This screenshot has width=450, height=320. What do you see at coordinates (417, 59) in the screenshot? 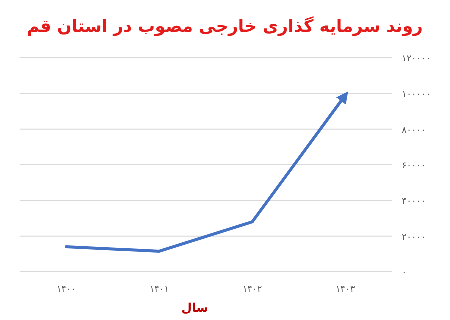
I see `y-tick-label: ۱۲۰۰۰۰` at bounding box center [417, 59].